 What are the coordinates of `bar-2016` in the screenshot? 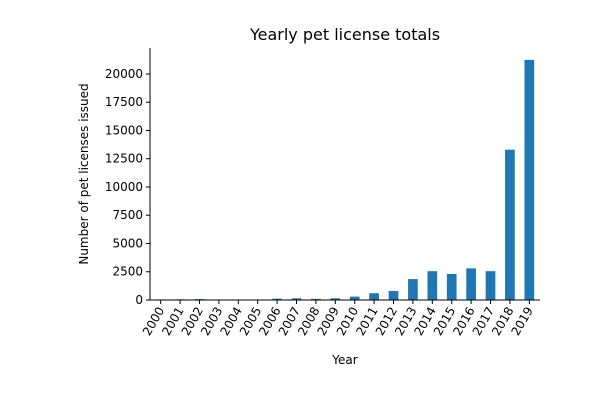 It's located at (471, 284).